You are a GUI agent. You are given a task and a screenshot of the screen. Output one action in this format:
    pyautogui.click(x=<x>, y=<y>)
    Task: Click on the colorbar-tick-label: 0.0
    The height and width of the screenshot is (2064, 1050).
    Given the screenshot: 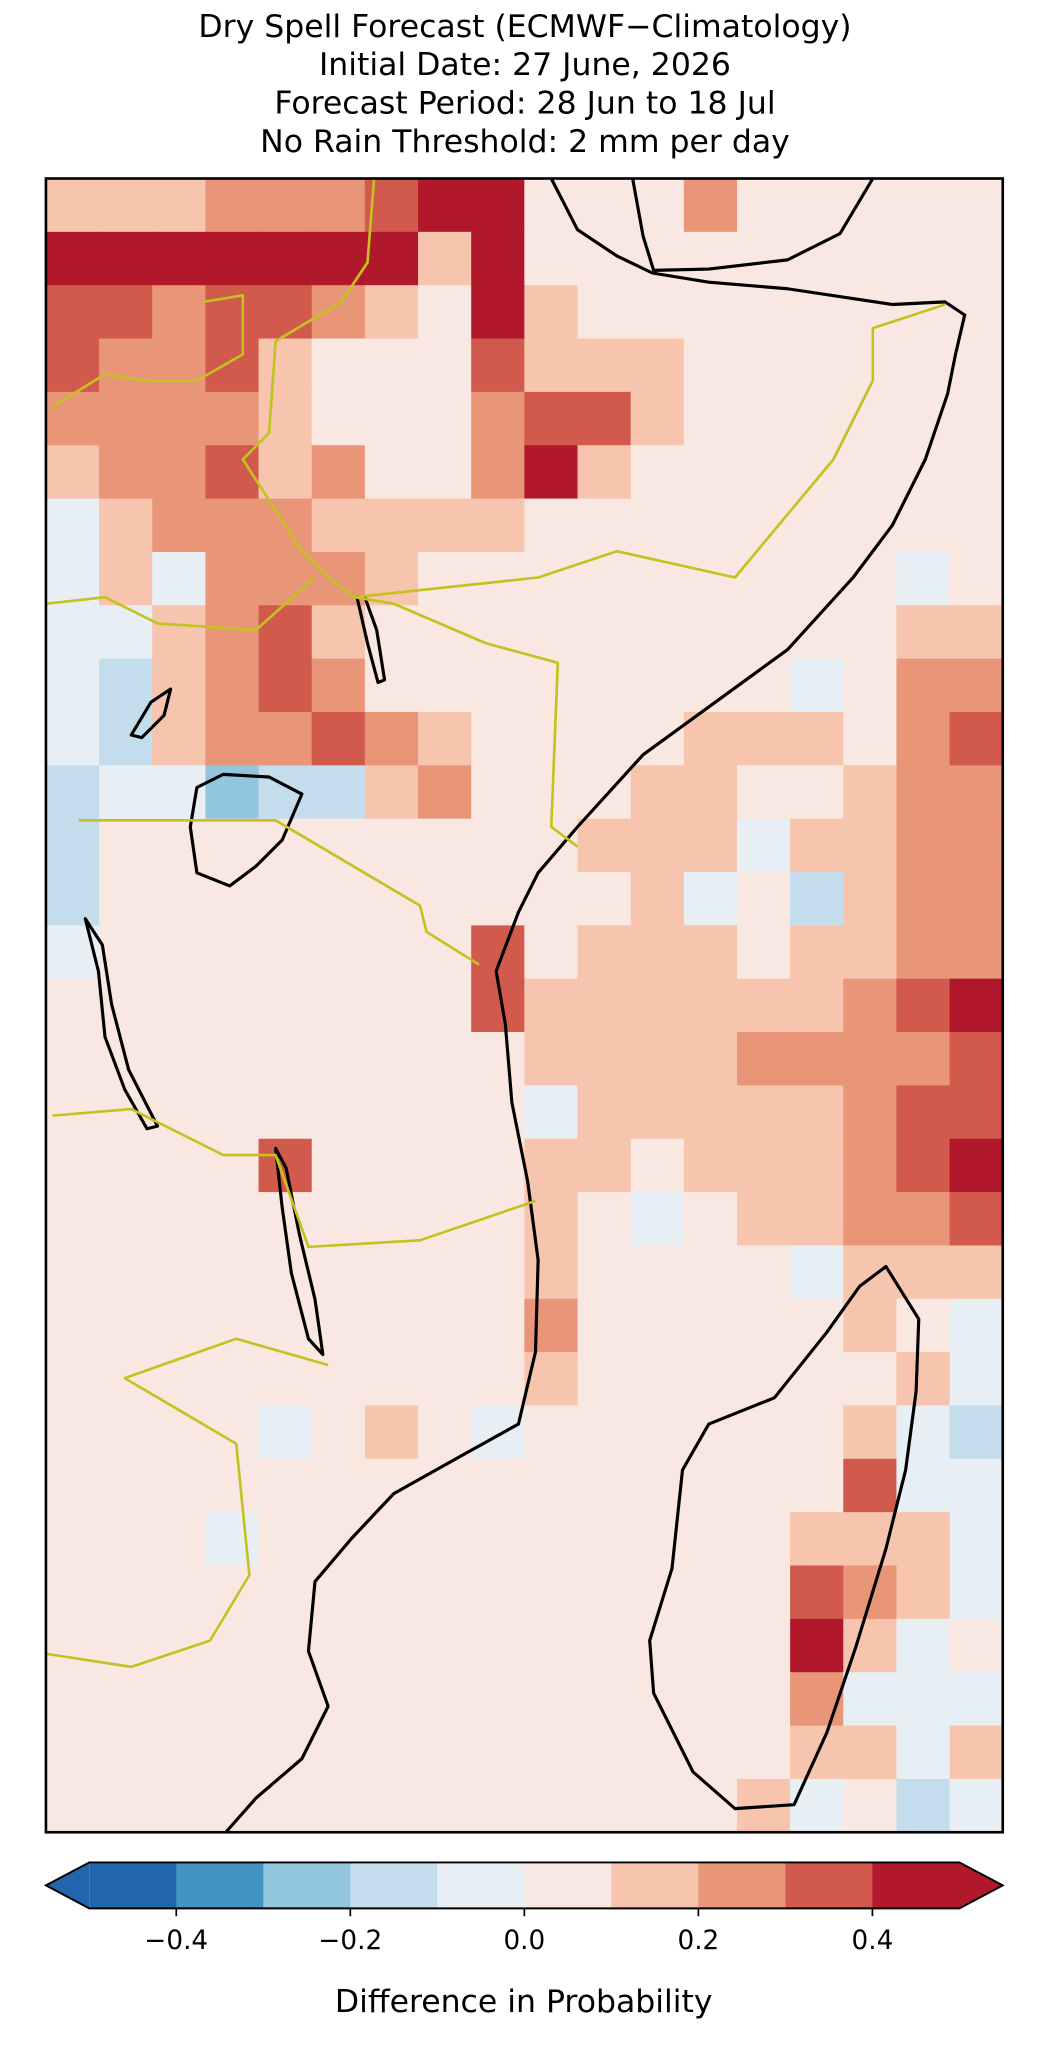 What is the action you would take?
    pyautogui.click(x=524, y=1941)
    